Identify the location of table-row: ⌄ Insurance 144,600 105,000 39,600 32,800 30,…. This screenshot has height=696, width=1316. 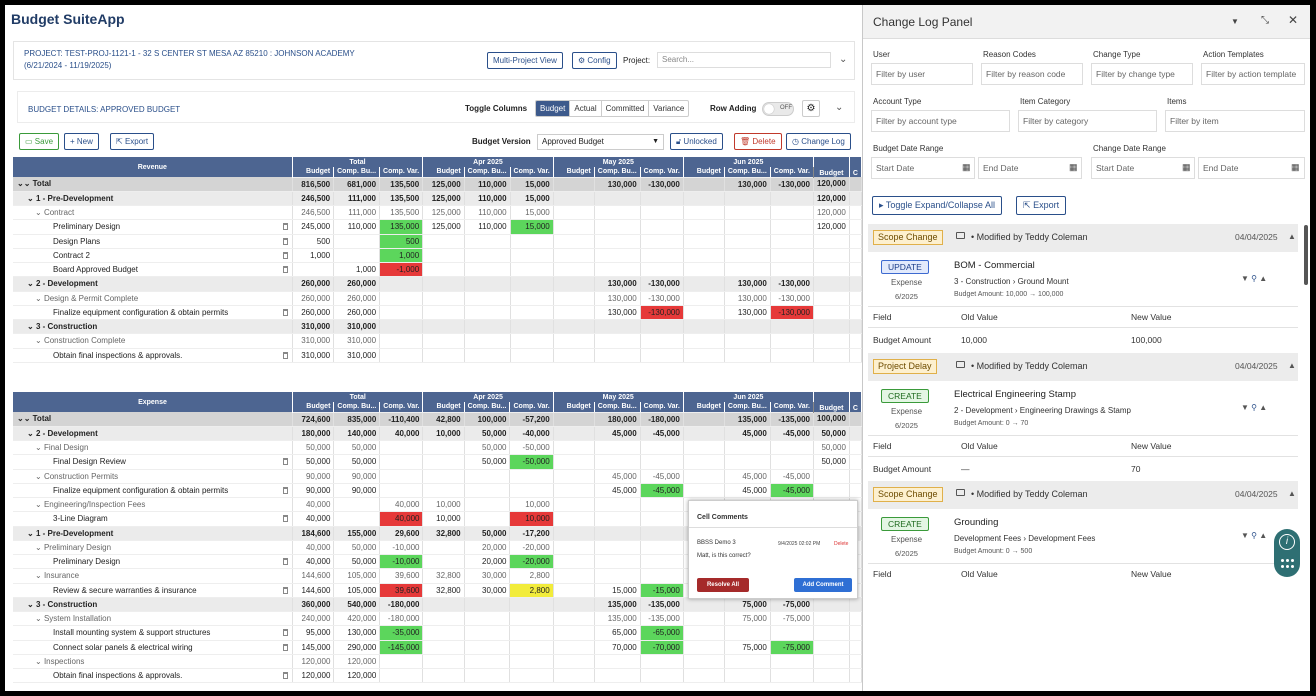
(437, 576).